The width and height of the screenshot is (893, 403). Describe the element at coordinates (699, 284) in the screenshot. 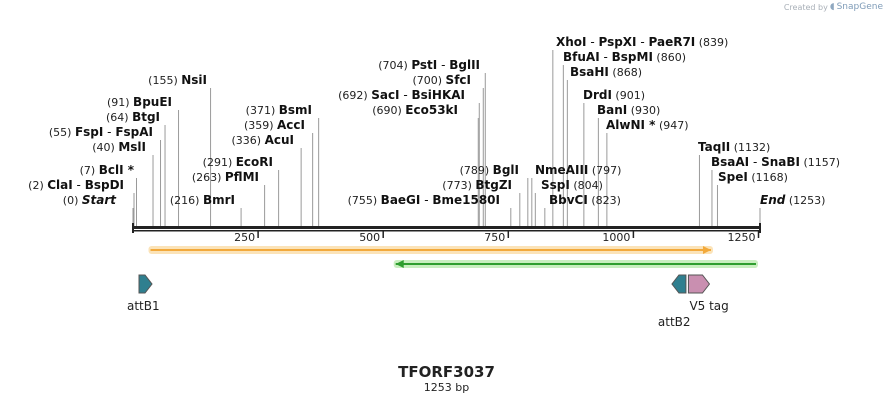

I see `feature-v5-tag` at that location.